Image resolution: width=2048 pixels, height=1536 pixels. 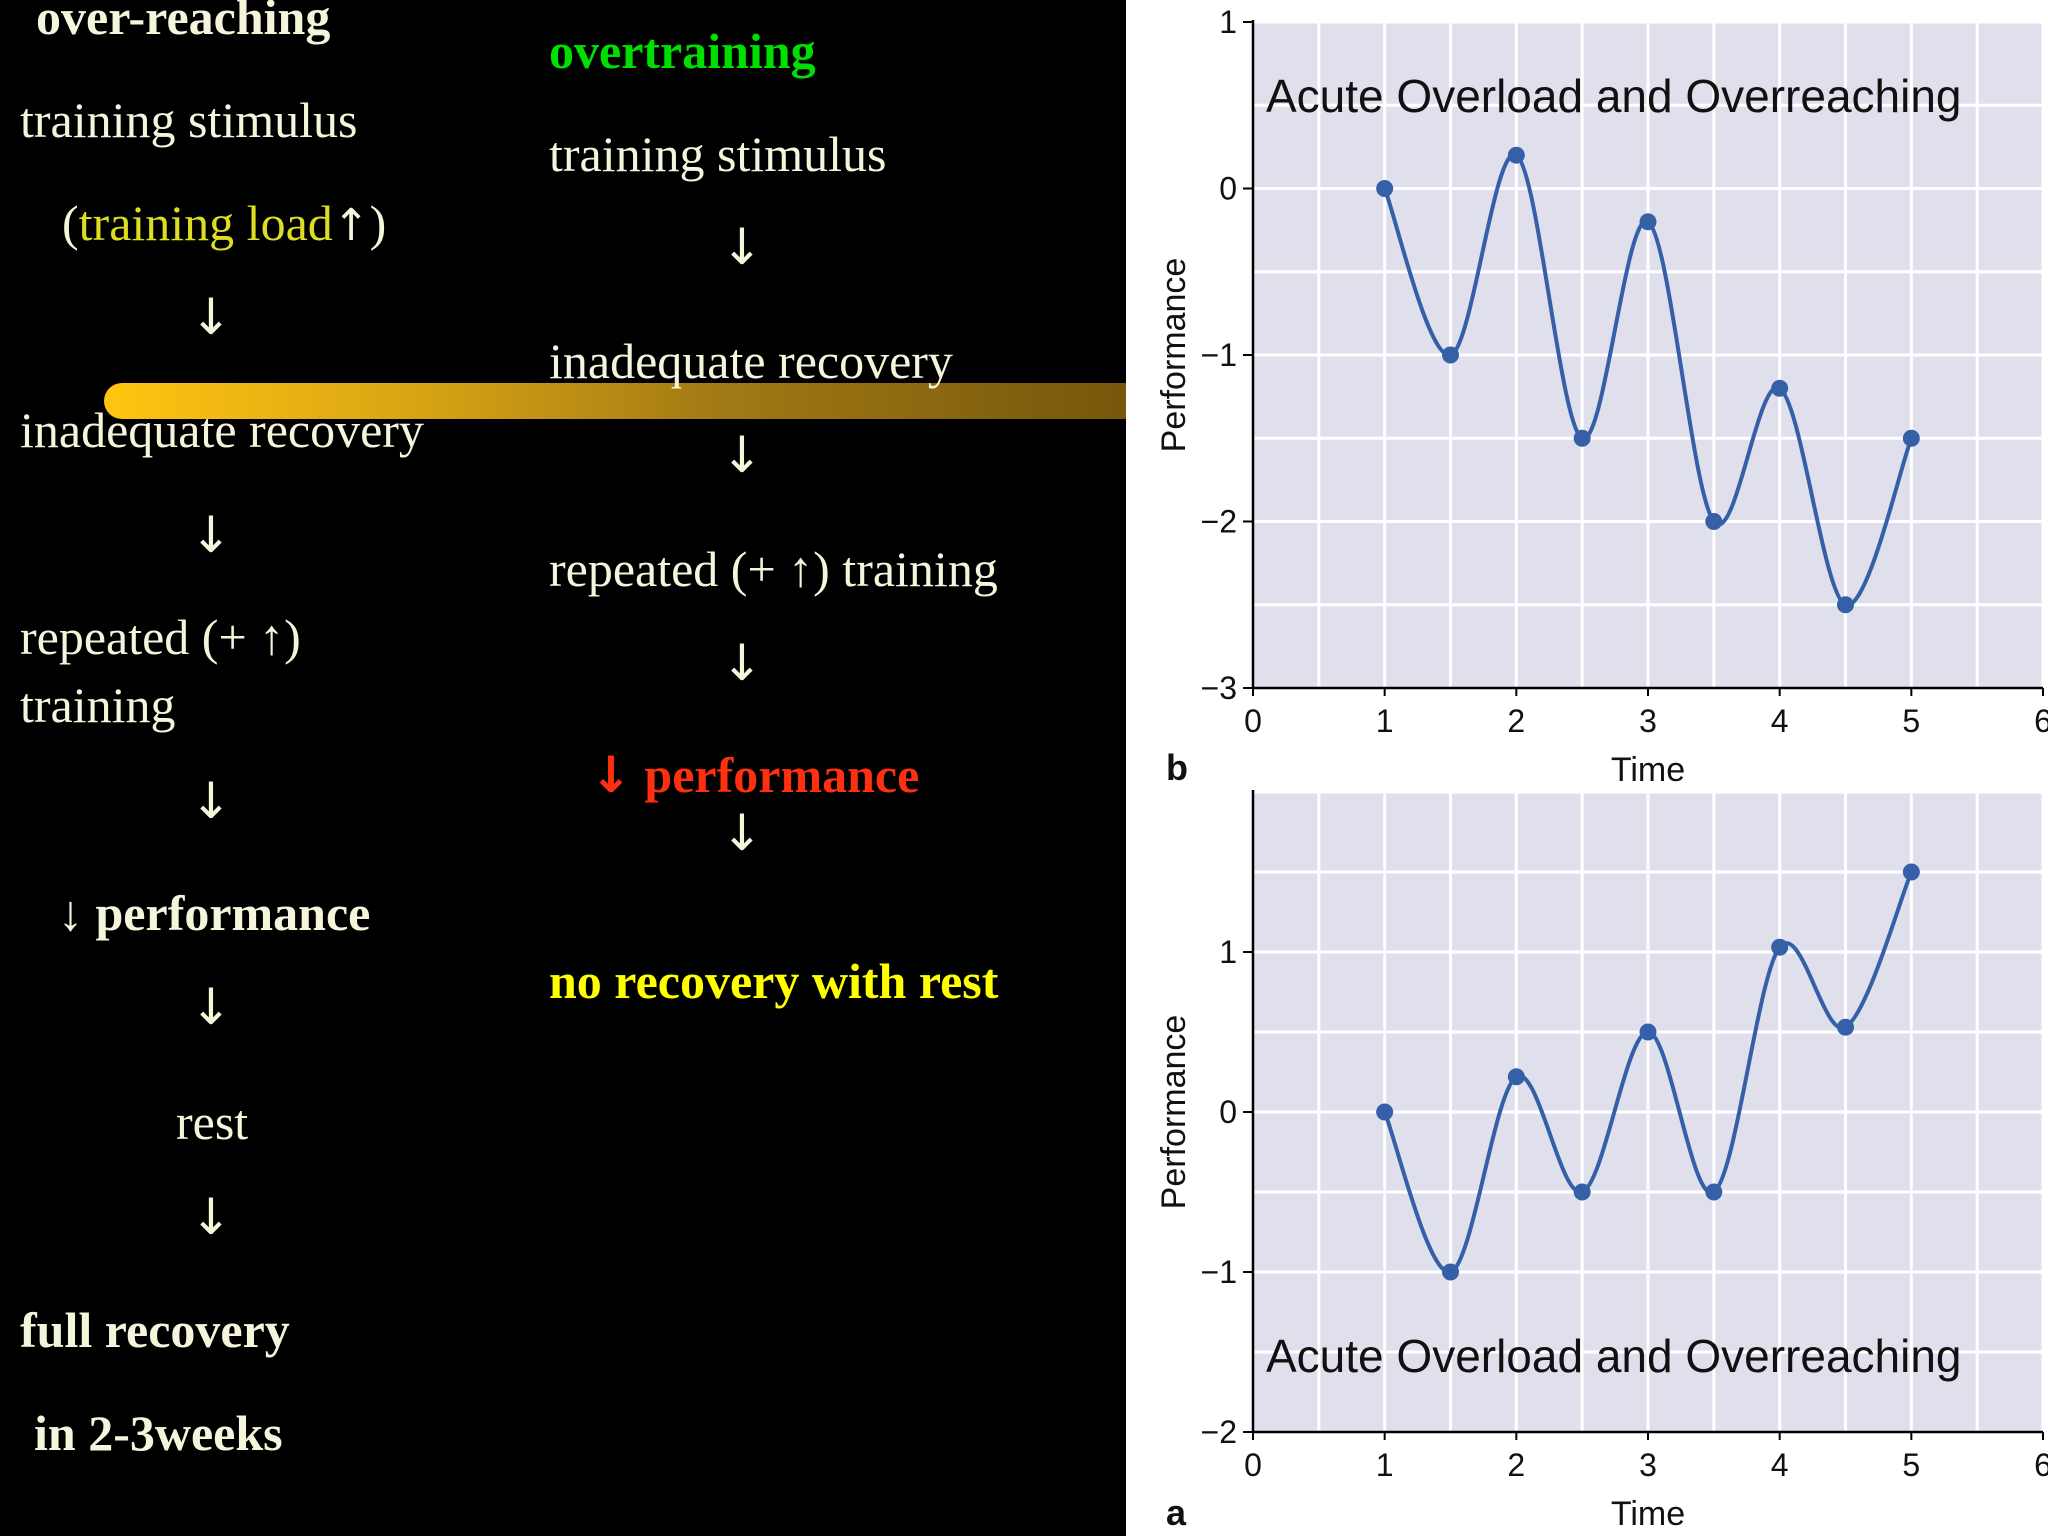 I want to click on y-tick-label: −3, so click(x=1219, y=688).